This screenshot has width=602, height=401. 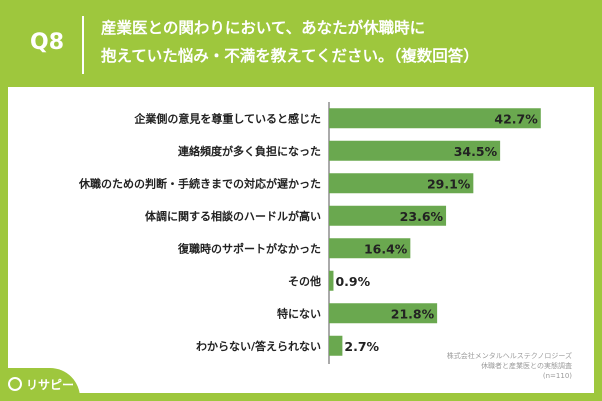 What do you see at coordinates (249, 248) in the screenshot?
I see `category-label: 復職時のサポートがなかった` at bounding box center [249, 248].